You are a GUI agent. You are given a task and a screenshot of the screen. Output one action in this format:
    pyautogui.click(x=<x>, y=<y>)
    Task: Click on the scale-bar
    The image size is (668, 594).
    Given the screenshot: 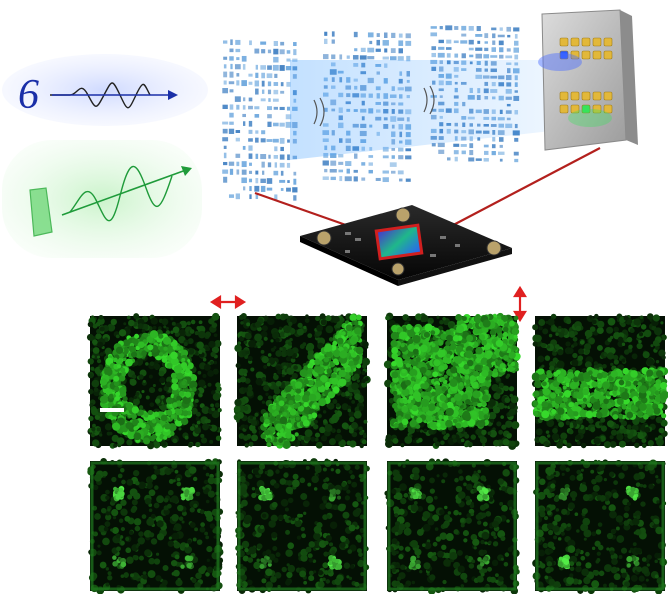 What is the action you would take?
    pyautogui.click(x=112, y=410)
    